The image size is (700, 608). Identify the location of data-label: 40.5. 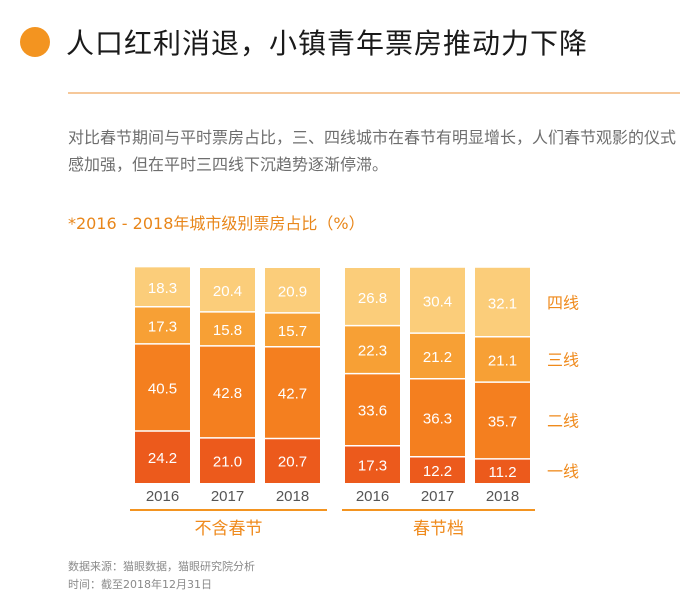
(162, 388).